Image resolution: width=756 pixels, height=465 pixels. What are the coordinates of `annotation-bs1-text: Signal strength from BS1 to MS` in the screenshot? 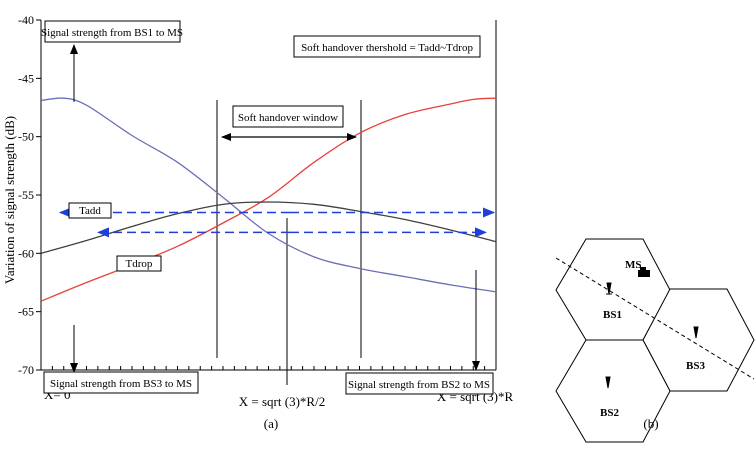 It's located at (112, 33).